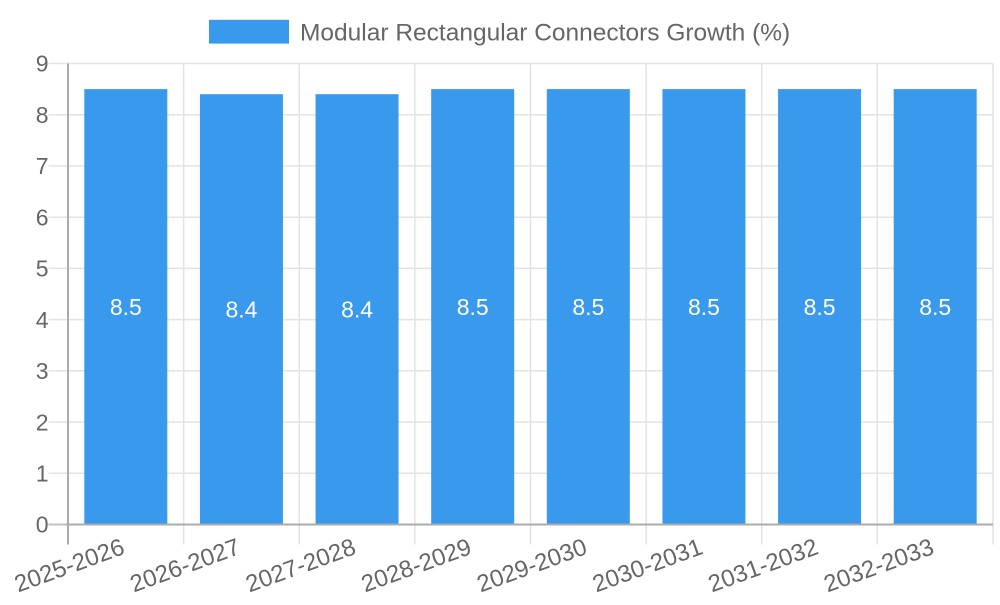 The width and height of the screenshot is (1000, 605). Describe the element at coordinates (42, 371) in the screenshot. I see `svg-text: 3` at that location.